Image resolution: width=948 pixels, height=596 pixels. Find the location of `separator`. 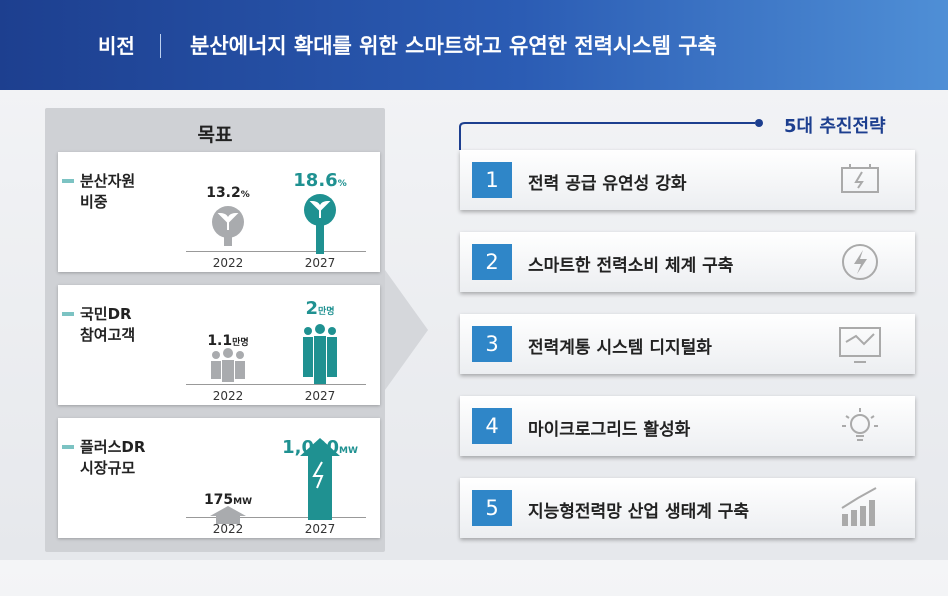

separator is located at coordinates (160, 46).